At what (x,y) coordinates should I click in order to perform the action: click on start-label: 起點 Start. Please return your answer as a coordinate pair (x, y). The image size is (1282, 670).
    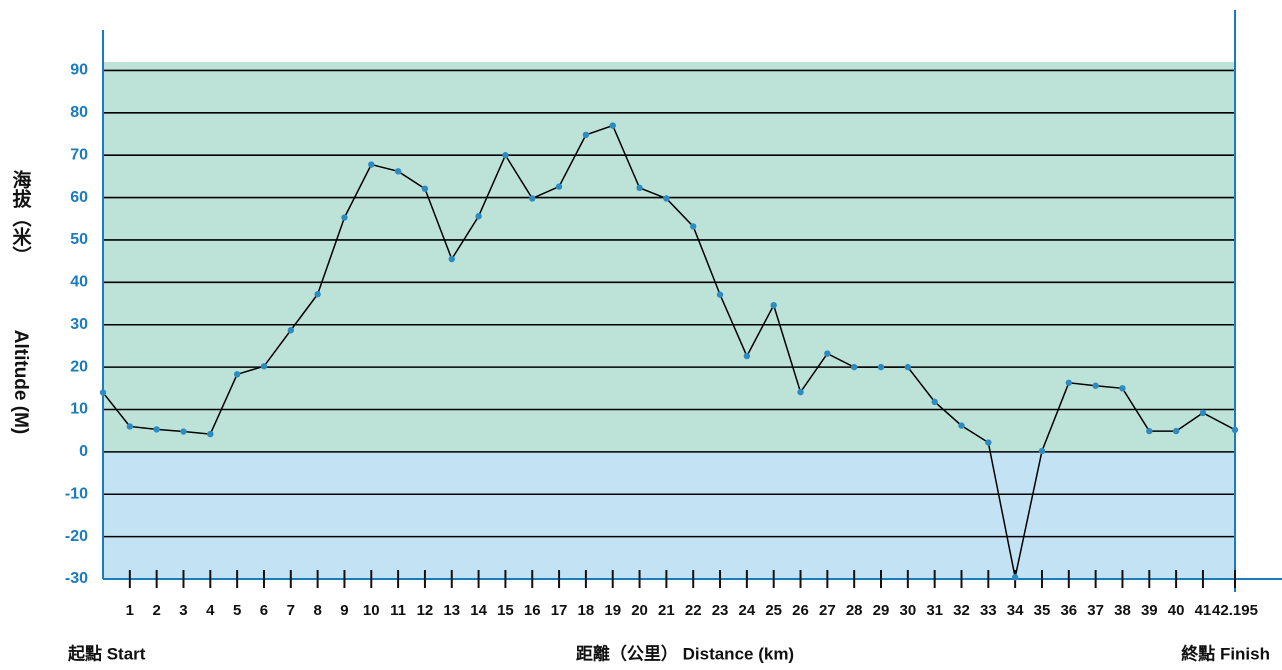
    Looking at the image, I should click on (106, 653).